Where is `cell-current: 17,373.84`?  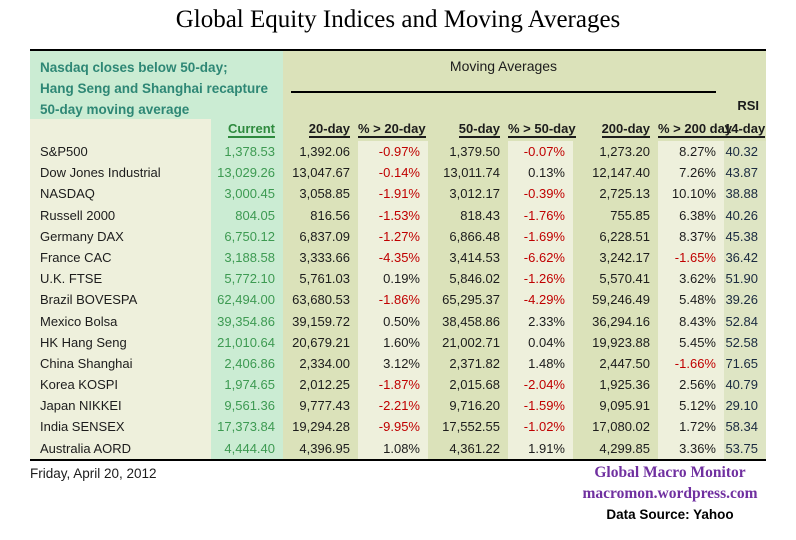 cell-current: 17,373.84 is located at coordinates (247, 427).